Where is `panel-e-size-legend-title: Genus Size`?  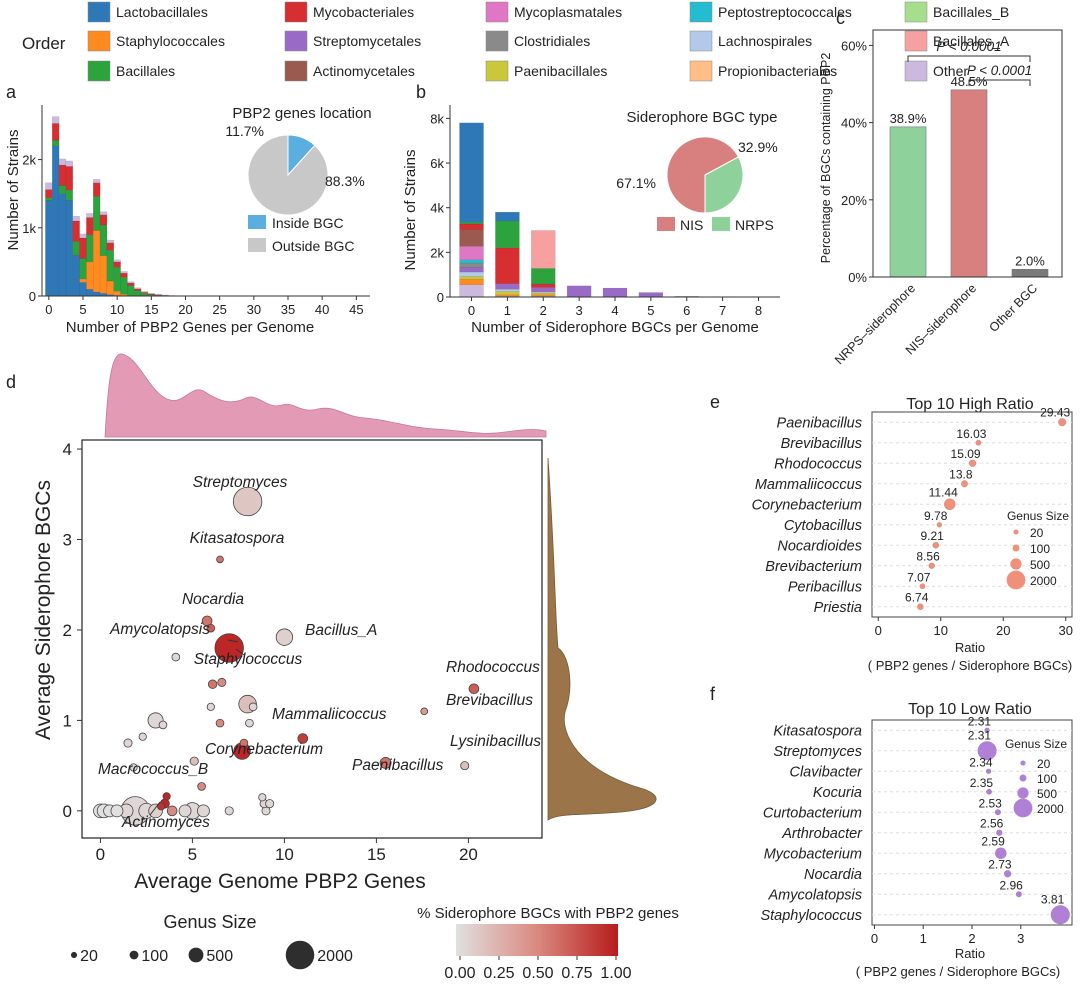
panel-e-size-legend-title: Genus Size is located at coordinates (1038, 516).